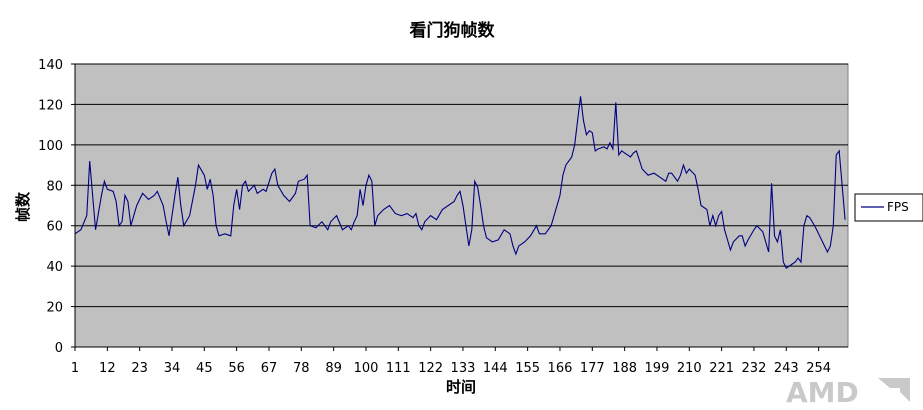 The height and width of the screenshot is (410, 923). I want to click on y-tick-label: 0, so click(59, 348).